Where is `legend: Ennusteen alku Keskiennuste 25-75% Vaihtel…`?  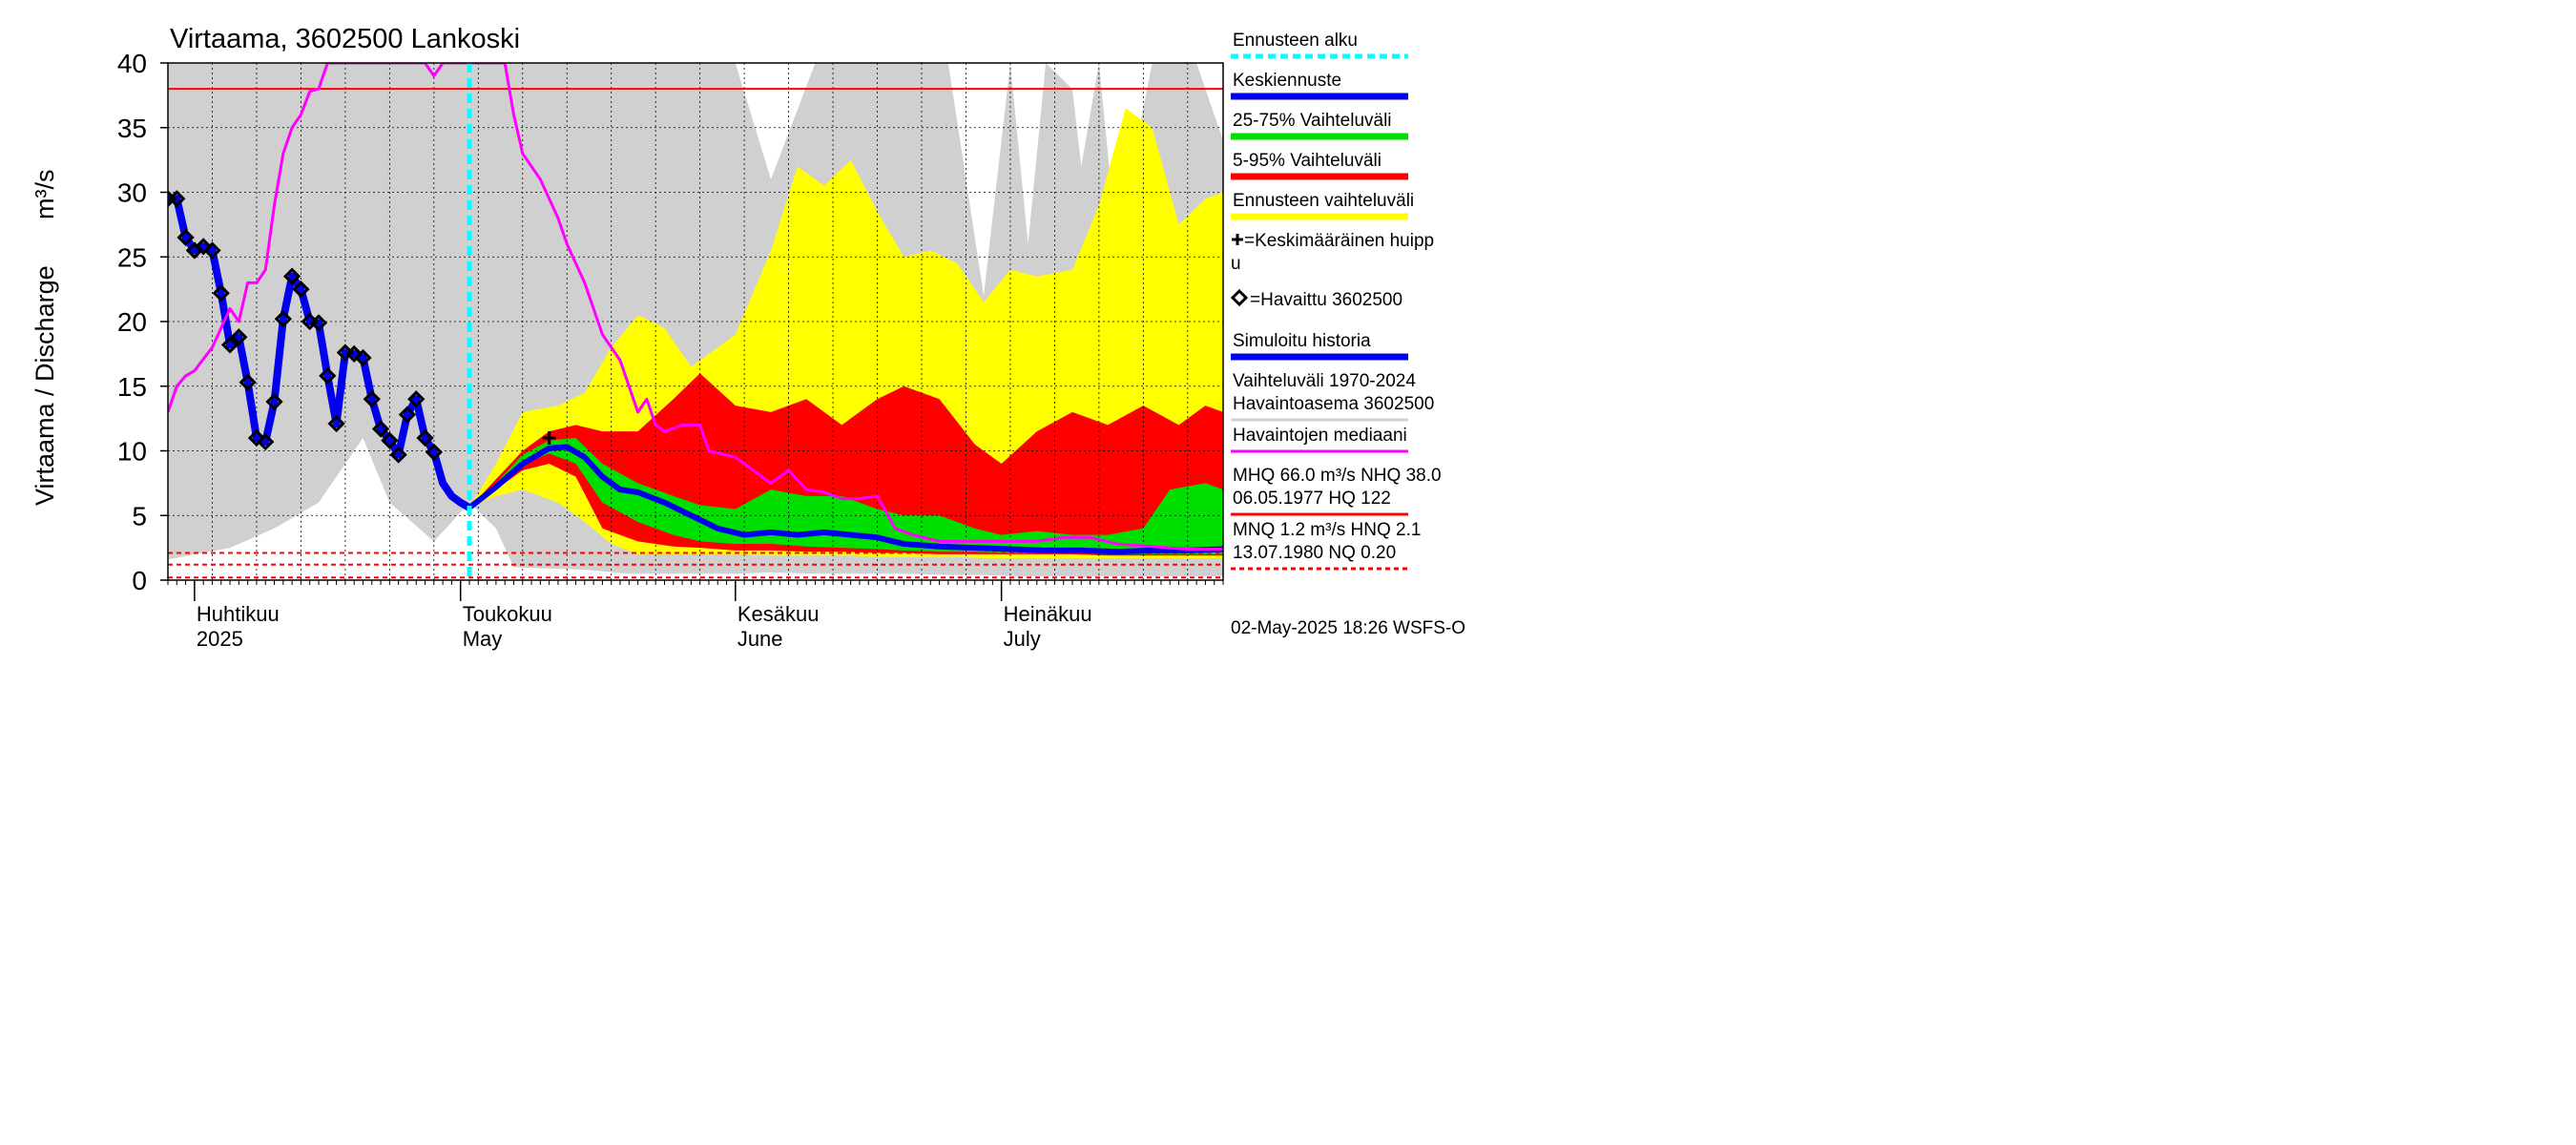
legend: Ennusteen alku Keskiennuste 25-75% Vaihtel… is located at coordinates (1336, 301).